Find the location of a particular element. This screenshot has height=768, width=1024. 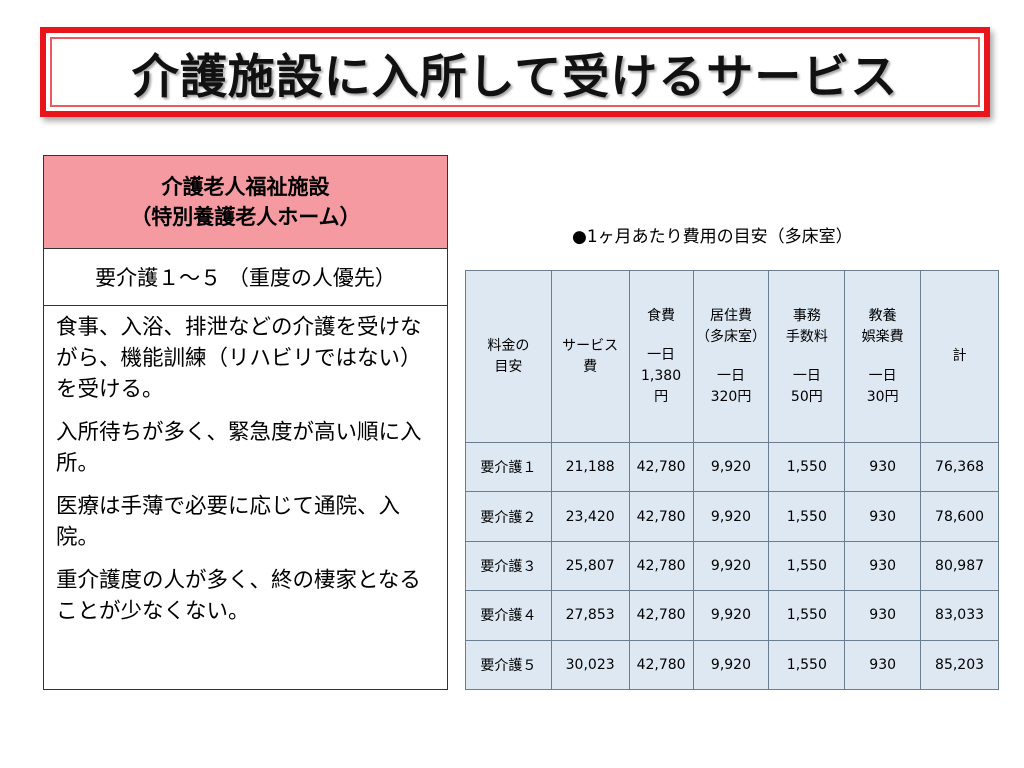

description-item: 医療は手薄で必要に応じて通院、入院。 is located at coordinates (228, 522).